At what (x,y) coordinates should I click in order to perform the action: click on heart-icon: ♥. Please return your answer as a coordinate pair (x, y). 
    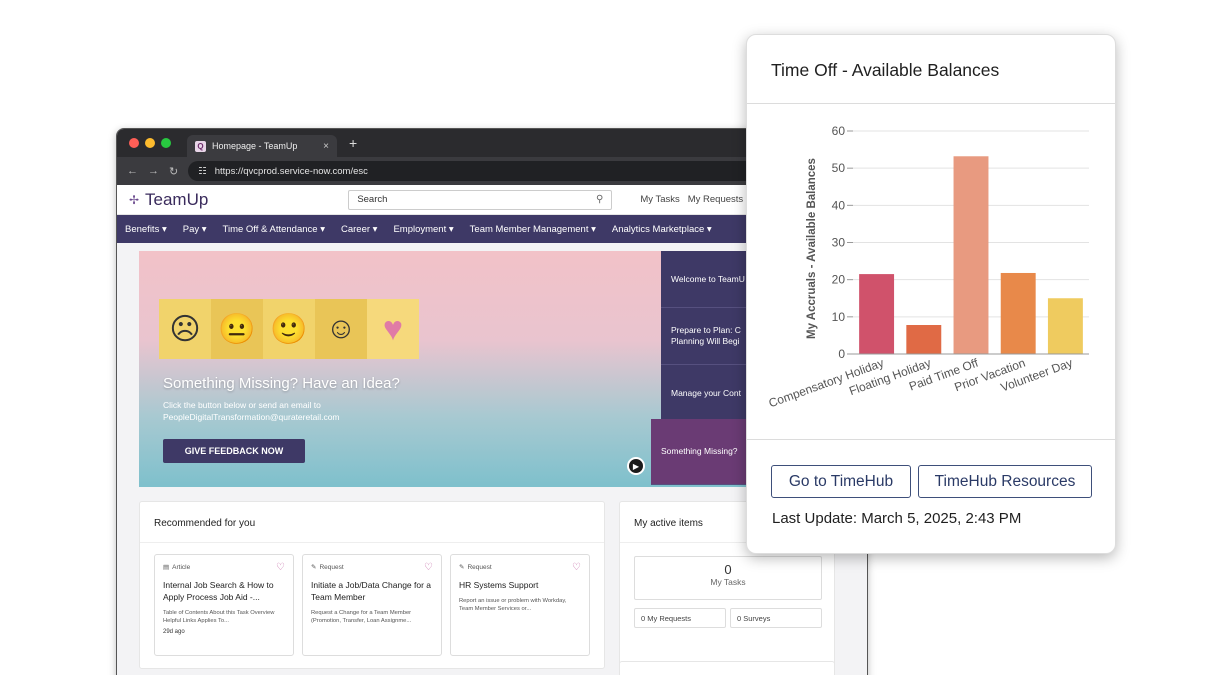
    Looking at the image, I should click on (393, 329).